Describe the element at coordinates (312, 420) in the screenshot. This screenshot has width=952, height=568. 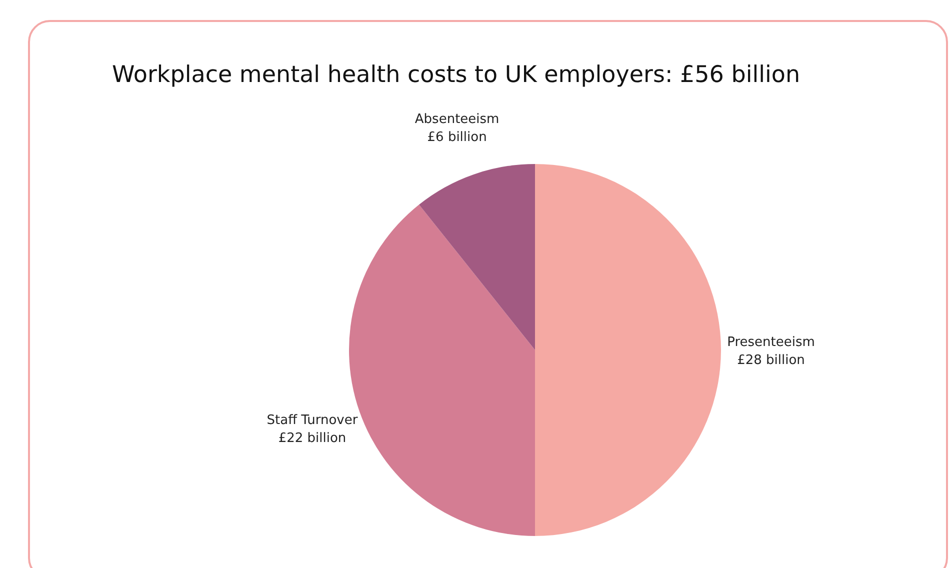
I see `slice-label: Staff Turnover` at that location.